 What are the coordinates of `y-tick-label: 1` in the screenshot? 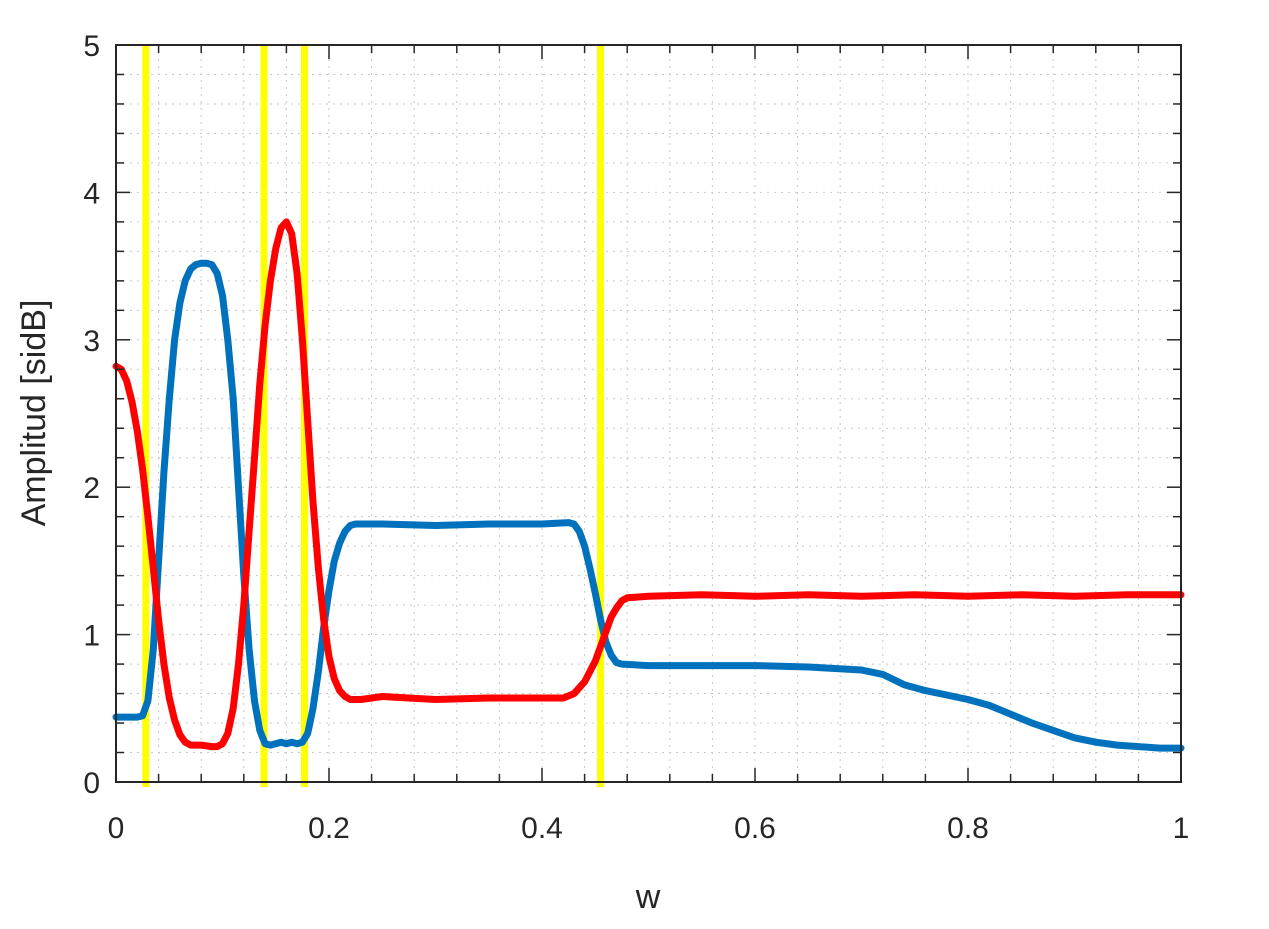 It's located at (91, 636).